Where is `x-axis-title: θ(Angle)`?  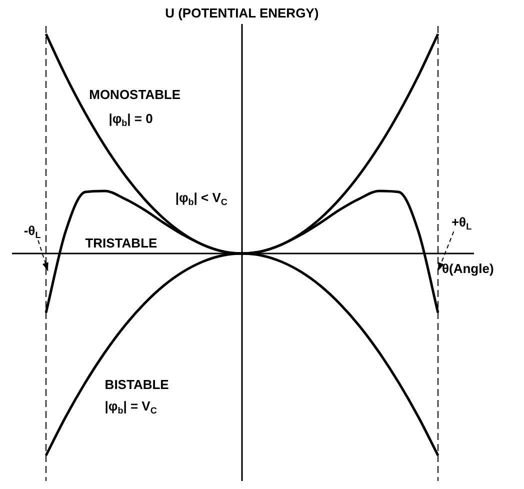 x-axis-title: θ(Angle) is located at coordinates (468, 268).